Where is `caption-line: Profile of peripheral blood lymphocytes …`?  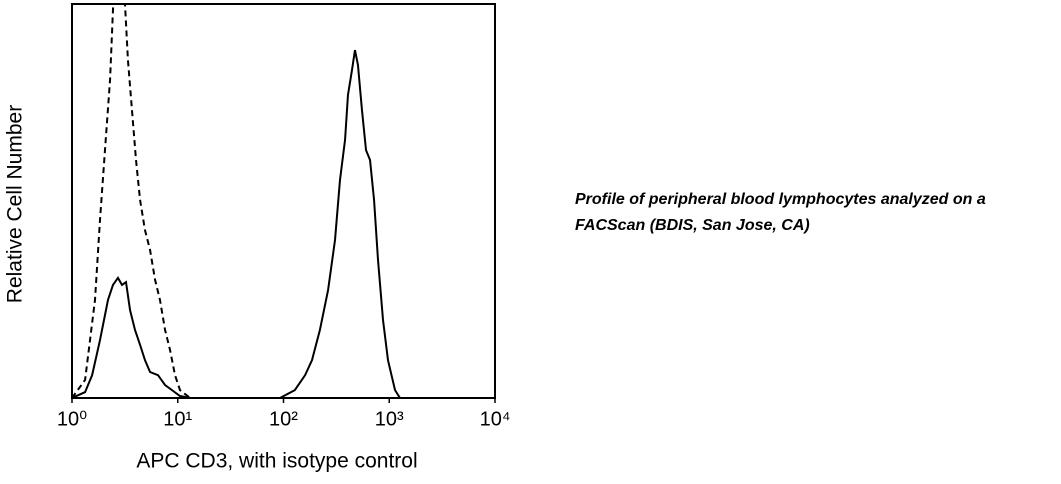 caption-line: Profile of peripheral blood lymphocytes … is located at coordinates (780, 199).